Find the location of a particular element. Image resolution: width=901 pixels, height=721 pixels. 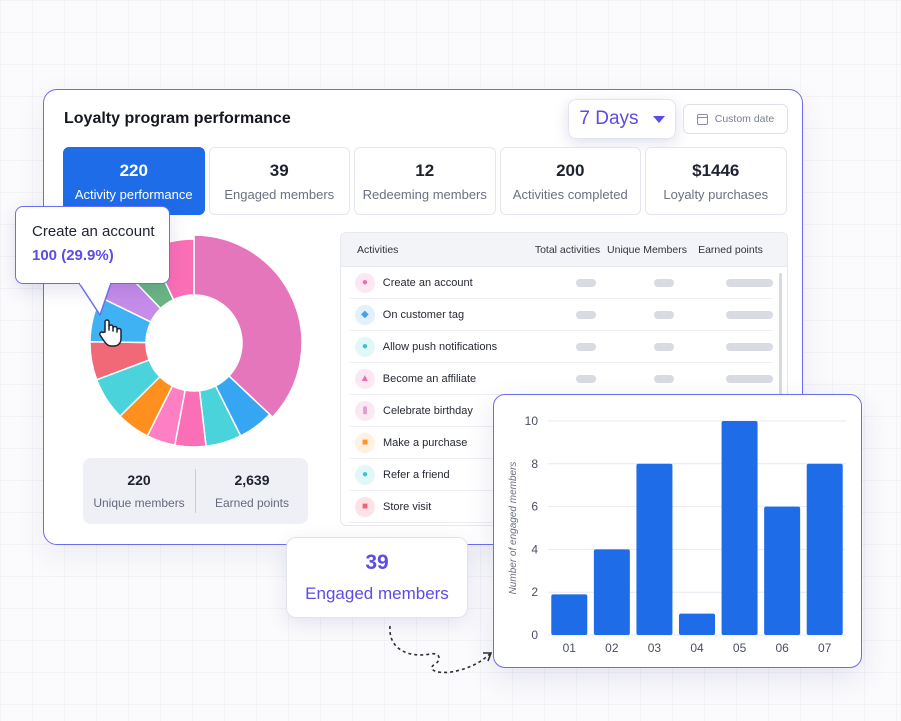

members-summary: 220 Unique members 2,639 Earned points is located at coordinates (195, 491).